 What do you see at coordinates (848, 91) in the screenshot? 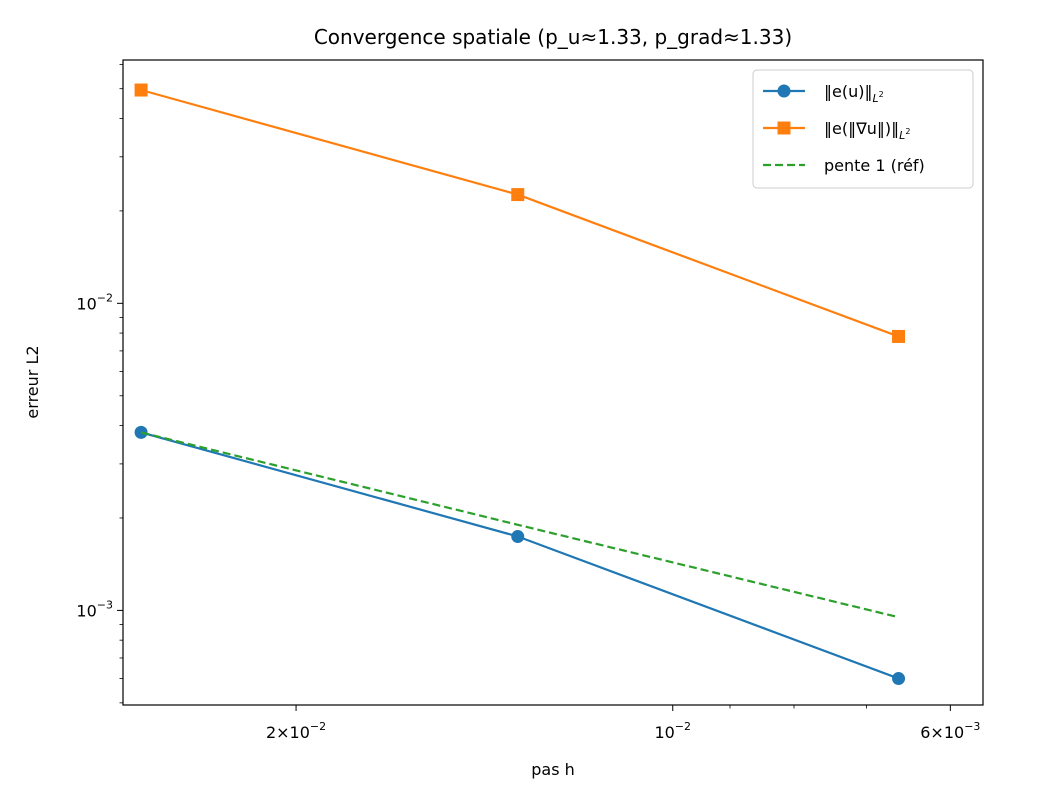
I see `legend-label-main: ‖e(u)‖` at bounding box center [848, 91].